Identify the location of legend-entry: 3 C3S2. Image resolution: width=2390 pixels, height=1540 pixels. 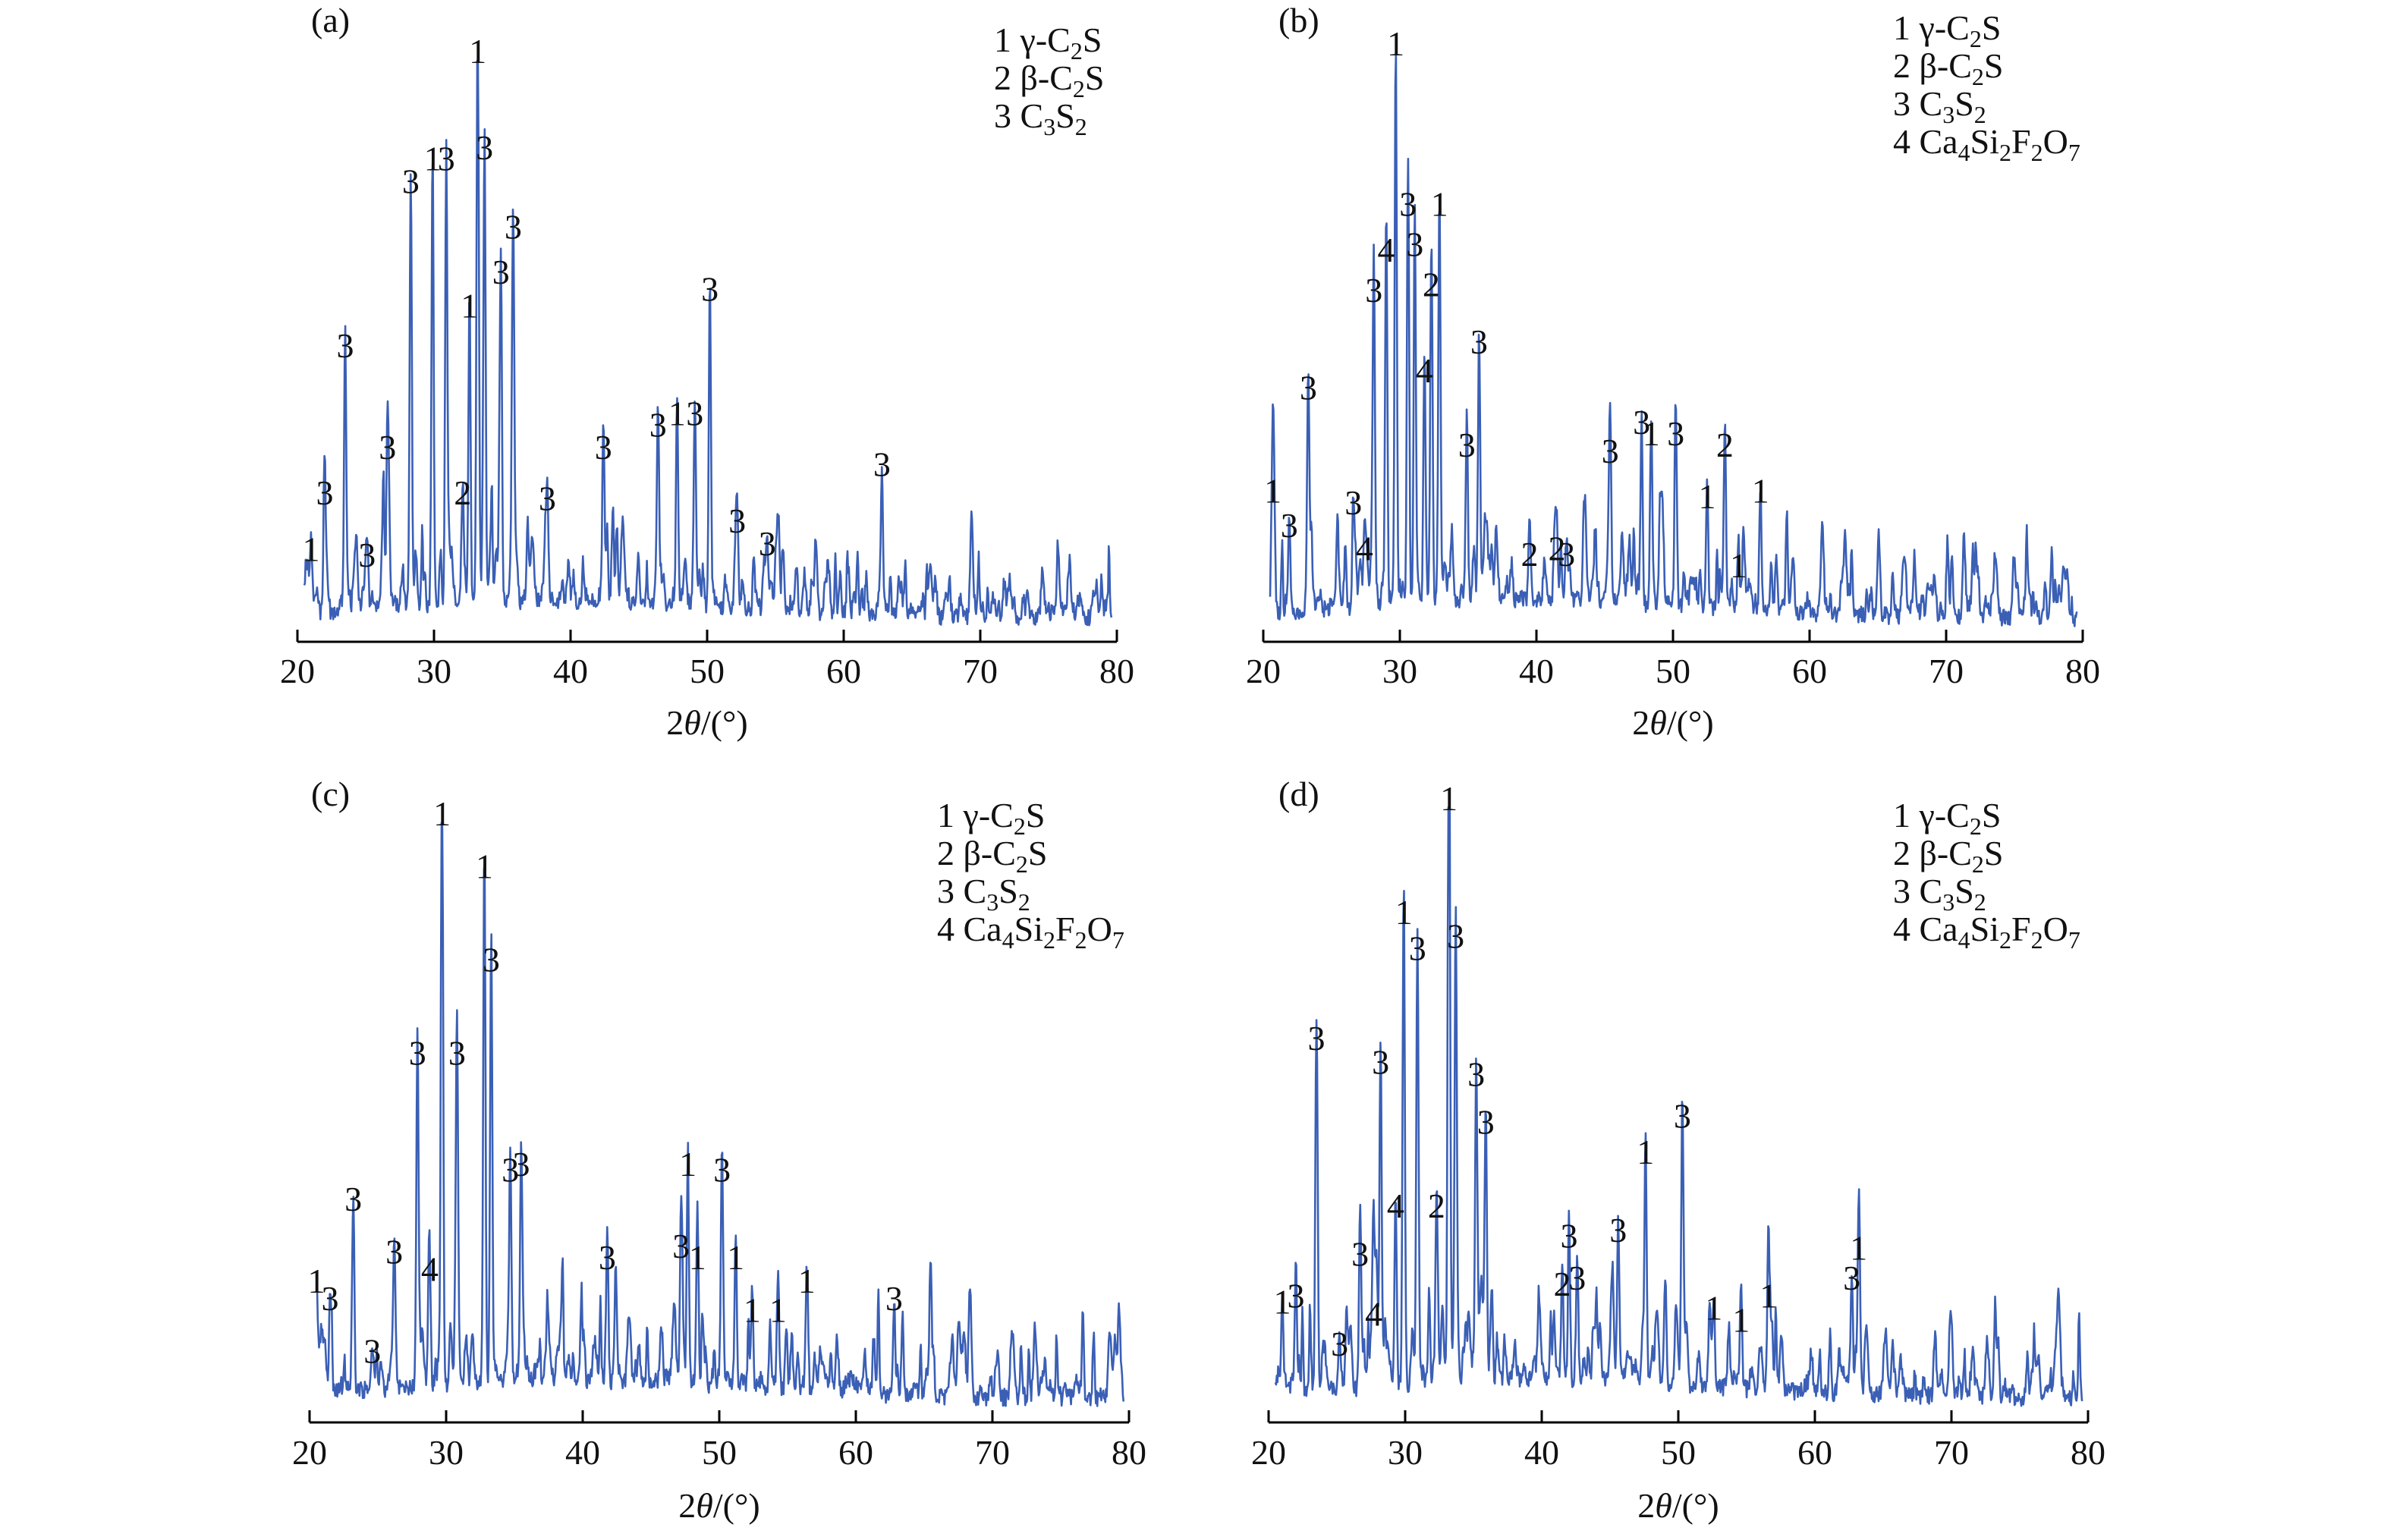
(983, 894).